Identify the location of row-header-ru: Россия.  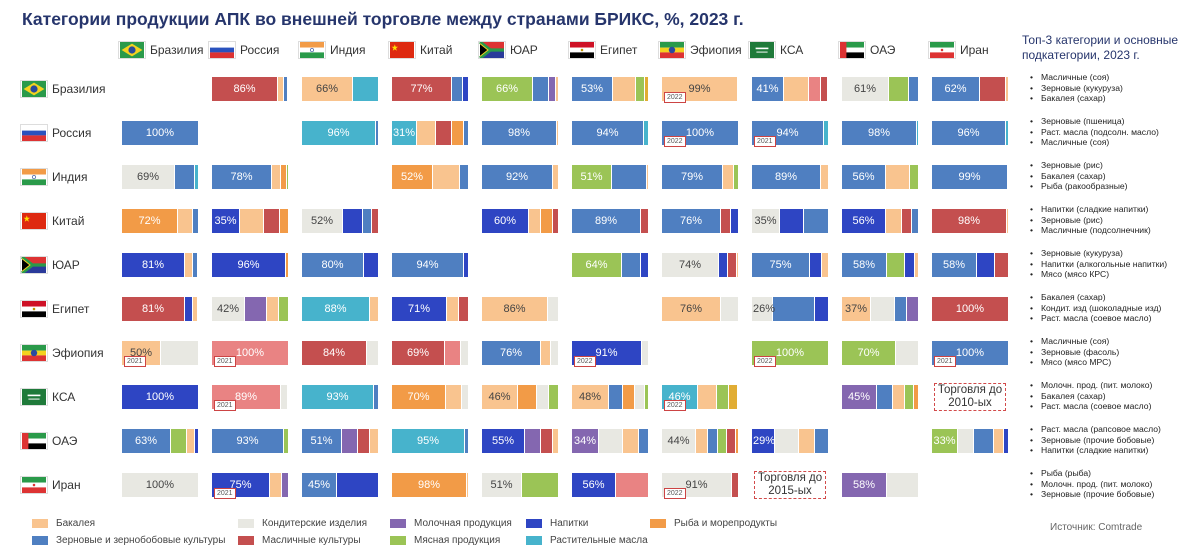
(69, 133).